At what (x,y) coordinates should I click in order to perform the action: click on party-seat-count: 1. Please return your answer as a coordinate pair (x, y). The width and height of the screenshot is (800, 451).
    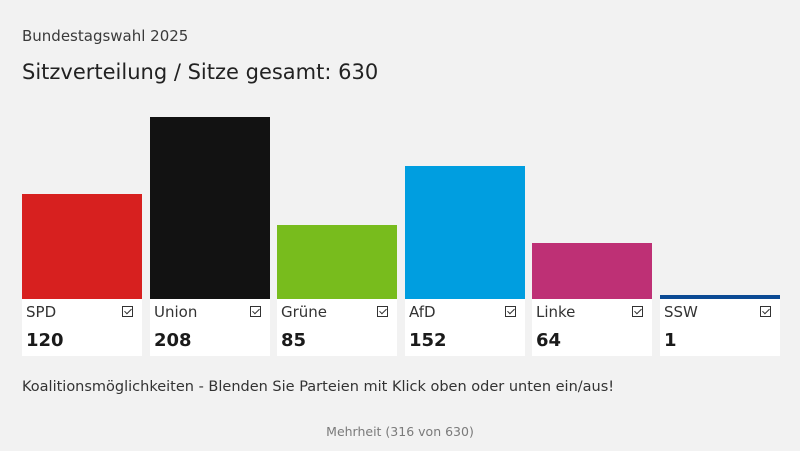
    Looking at the image, I should click on (670, 340).